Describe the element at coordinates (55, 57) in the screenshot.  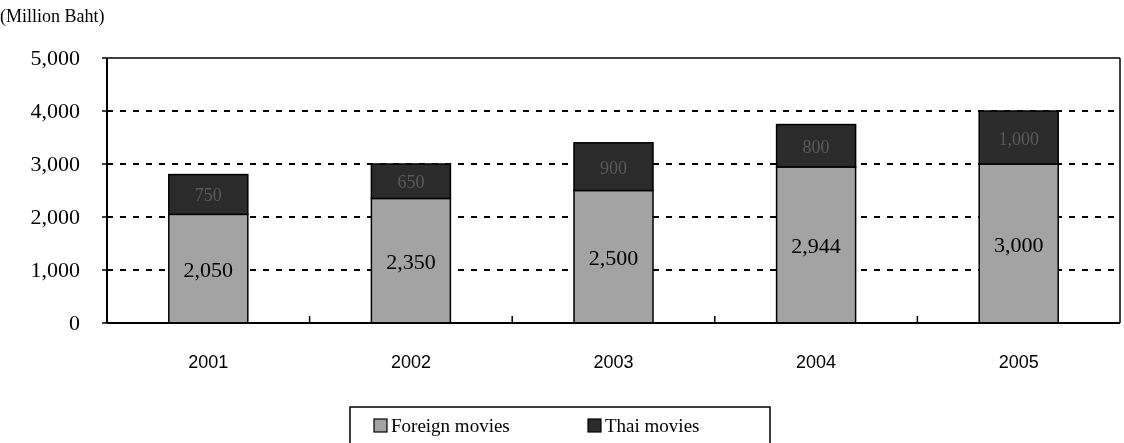
I see `y-tick-label: 5,000` at that location.